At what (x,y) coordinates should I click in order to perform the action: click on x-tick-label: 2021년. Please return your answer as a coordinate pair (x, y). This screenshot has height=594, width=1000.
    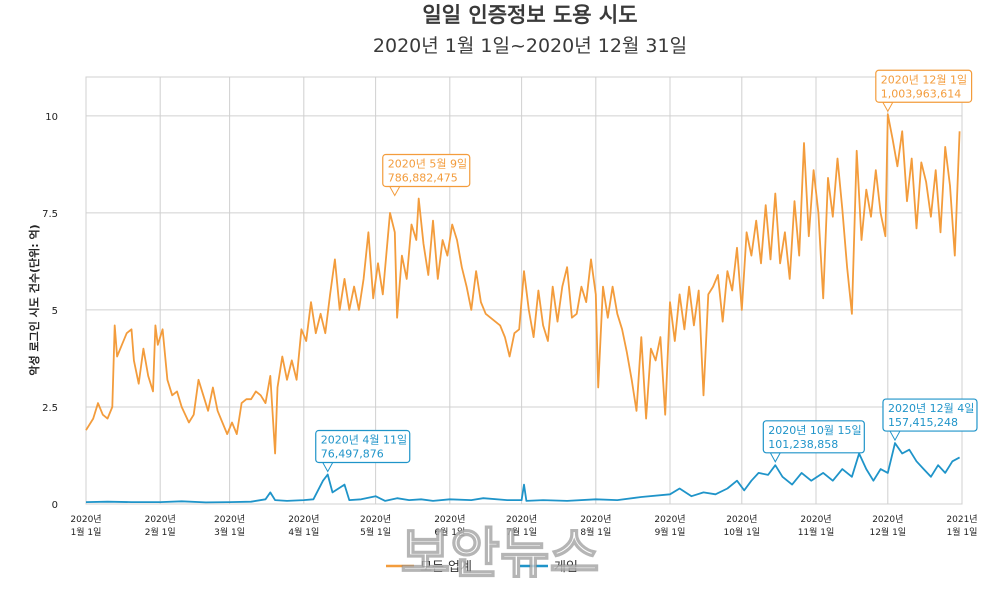
    Looking at the image, I should click on (961, 519).